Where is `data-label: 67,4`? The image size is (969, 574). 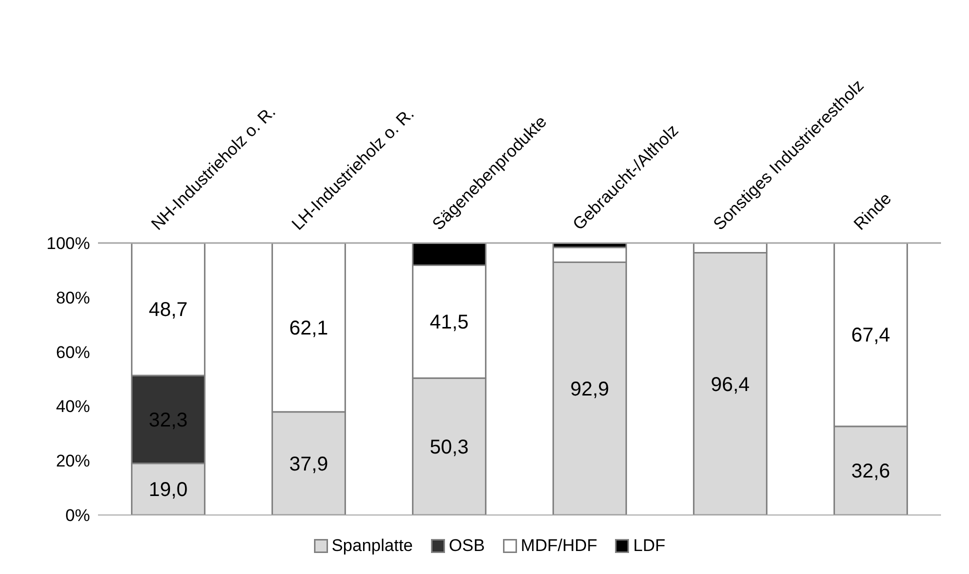
data-label: 67,4 is located at coordinates (870, 335).